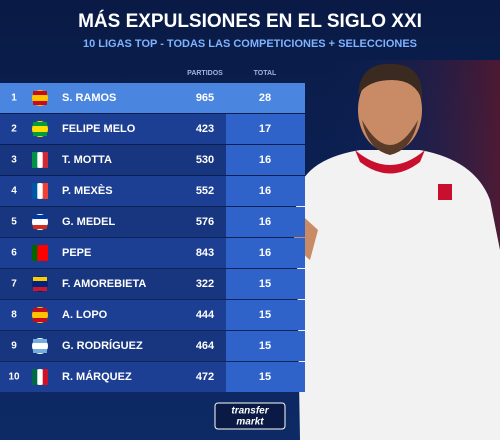 The image size is (500, 440). What do you see at coordinates (205, 160) in the screenshot?
I see `matches: 530` at bounding box center [205, 160].